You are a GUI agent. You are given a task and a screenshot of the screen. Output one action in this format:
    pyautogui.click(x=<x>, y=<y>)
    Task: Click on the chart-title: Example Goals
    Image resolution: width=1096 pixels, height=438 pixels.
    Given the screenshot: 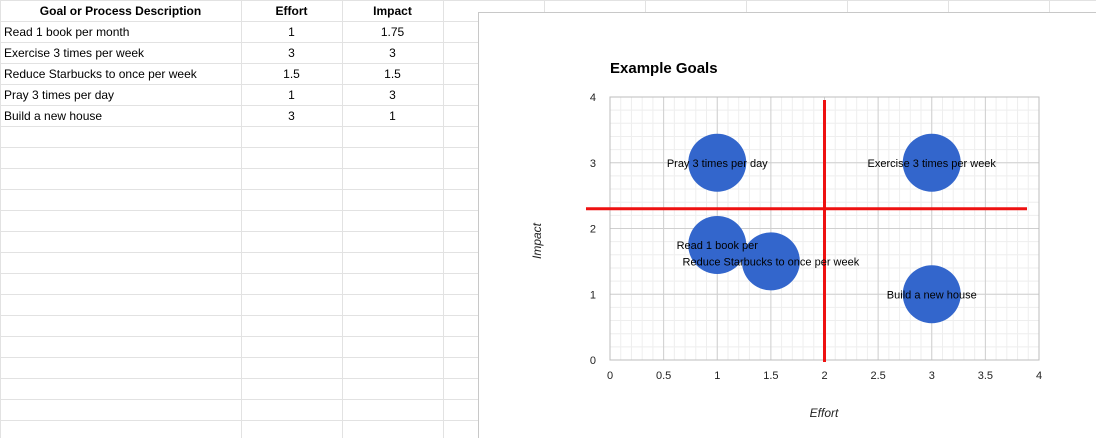 What is the action you would take?
    pyautogui.click(x=664, y=68)
    